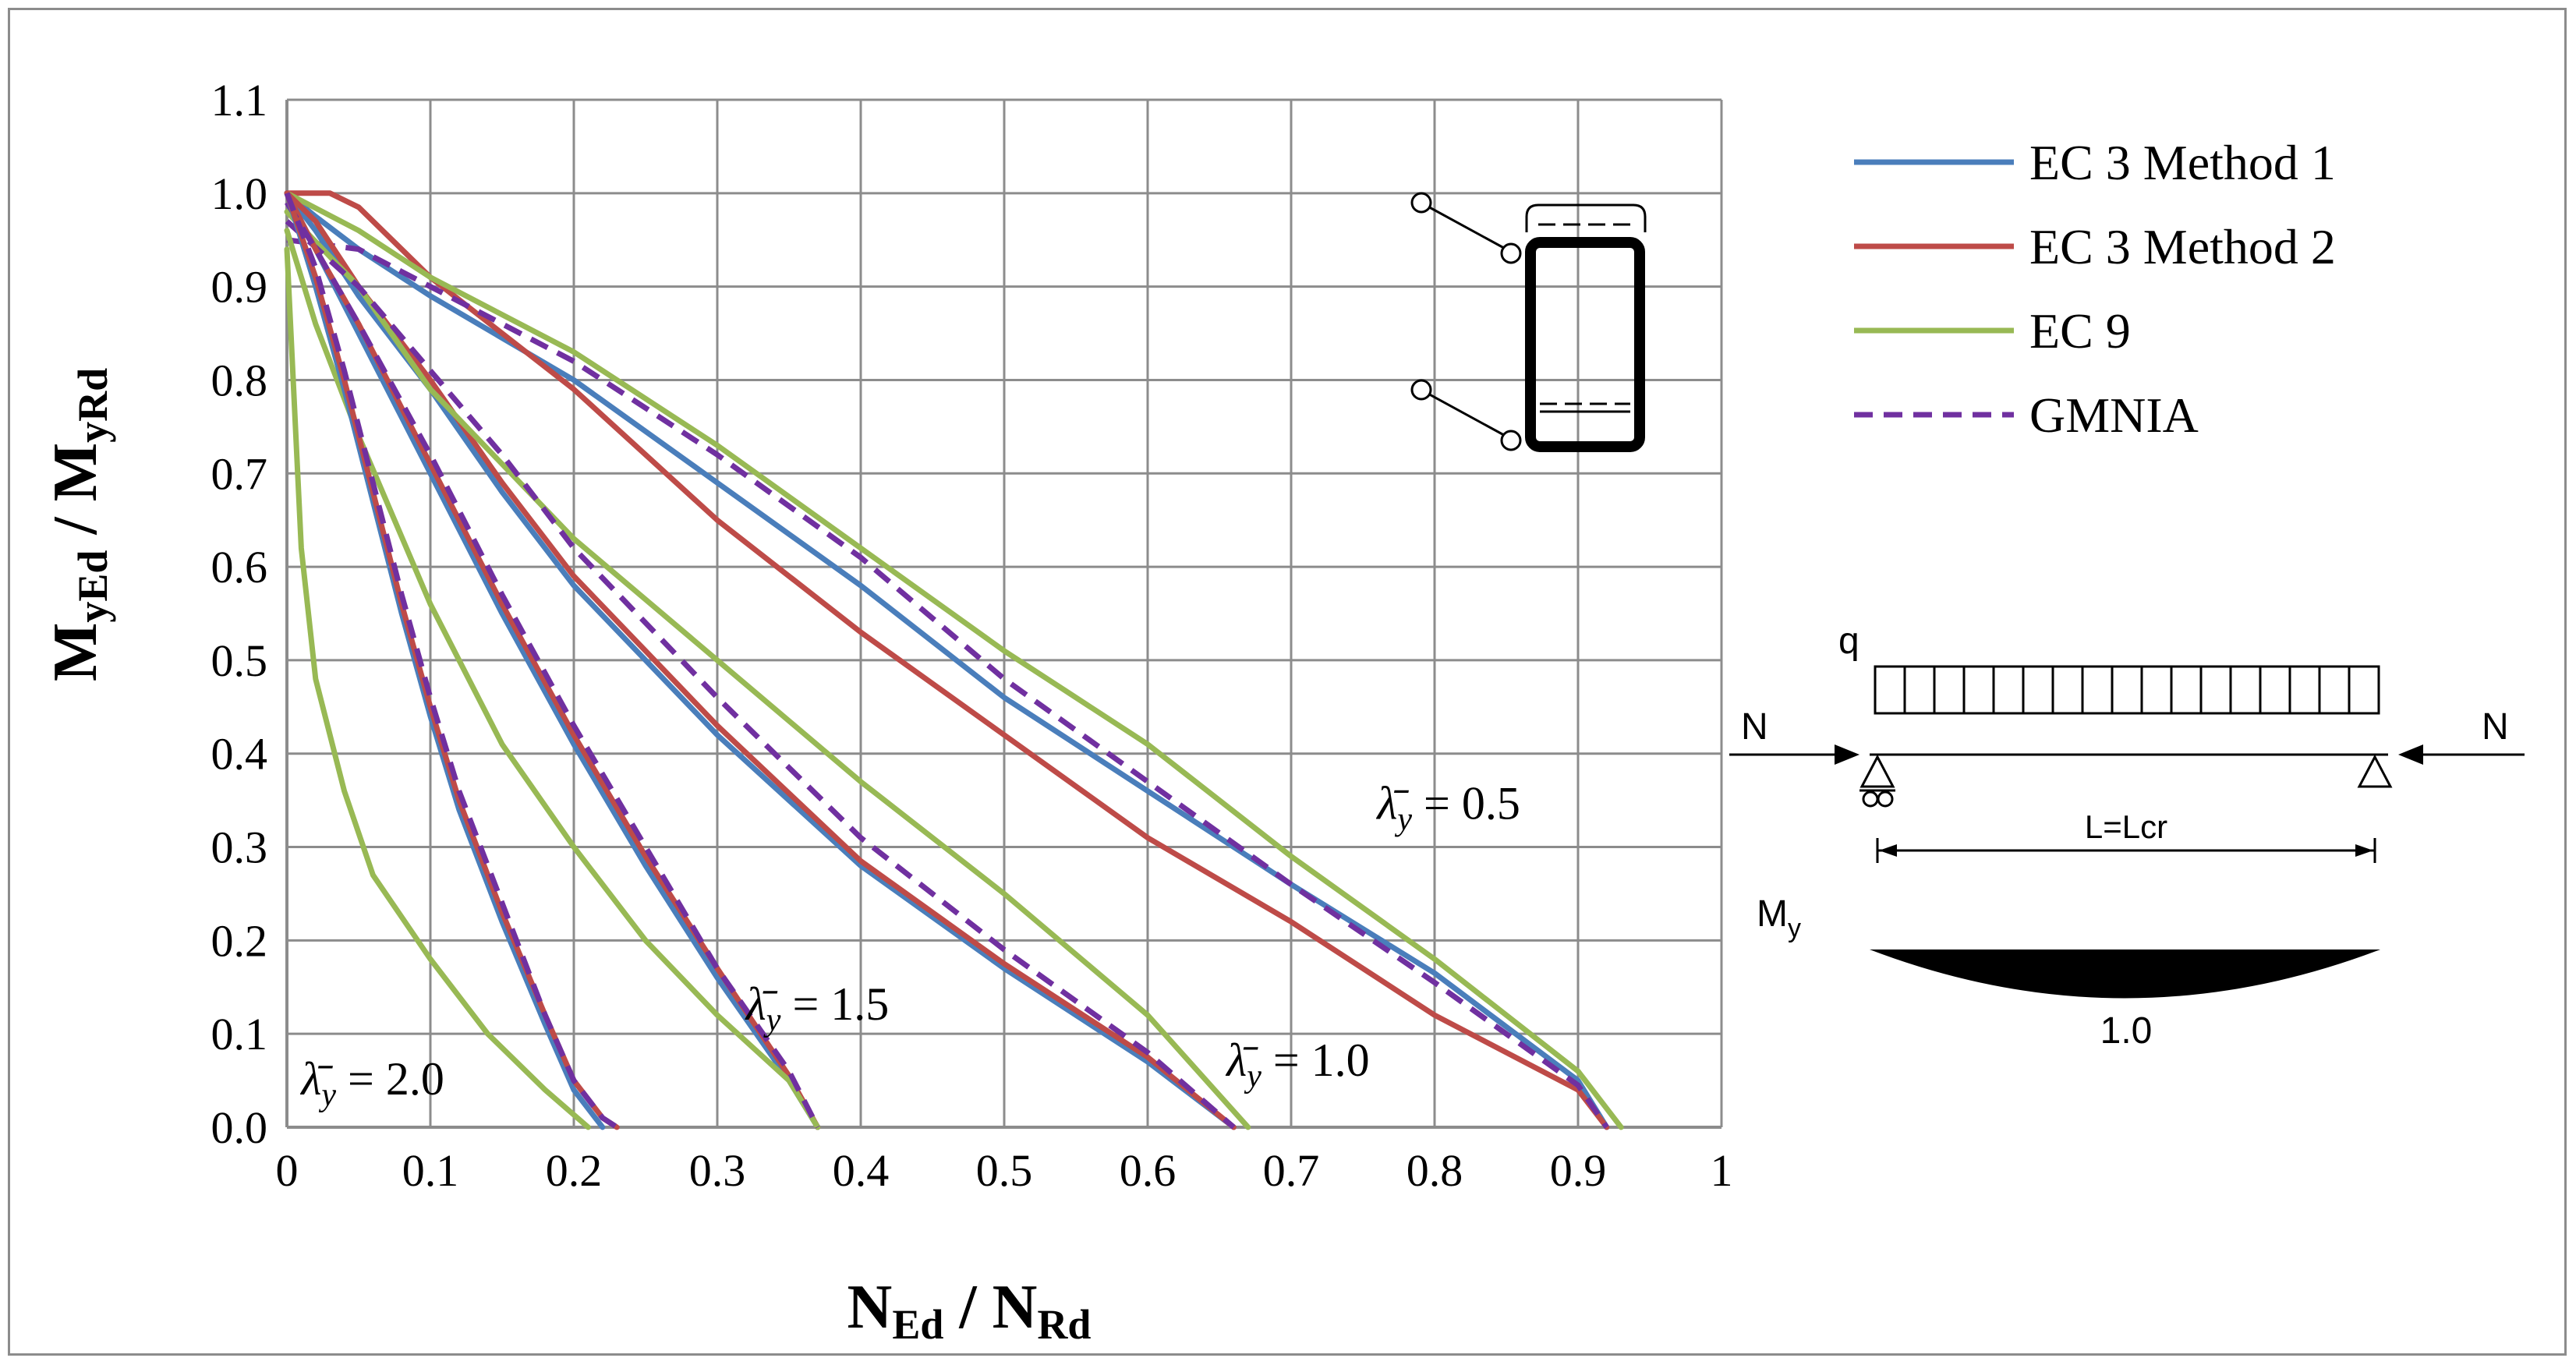  Describe the element at coordinates (239, 754) in the screenshot. I see `y-tick-label: 0.4` at that location.